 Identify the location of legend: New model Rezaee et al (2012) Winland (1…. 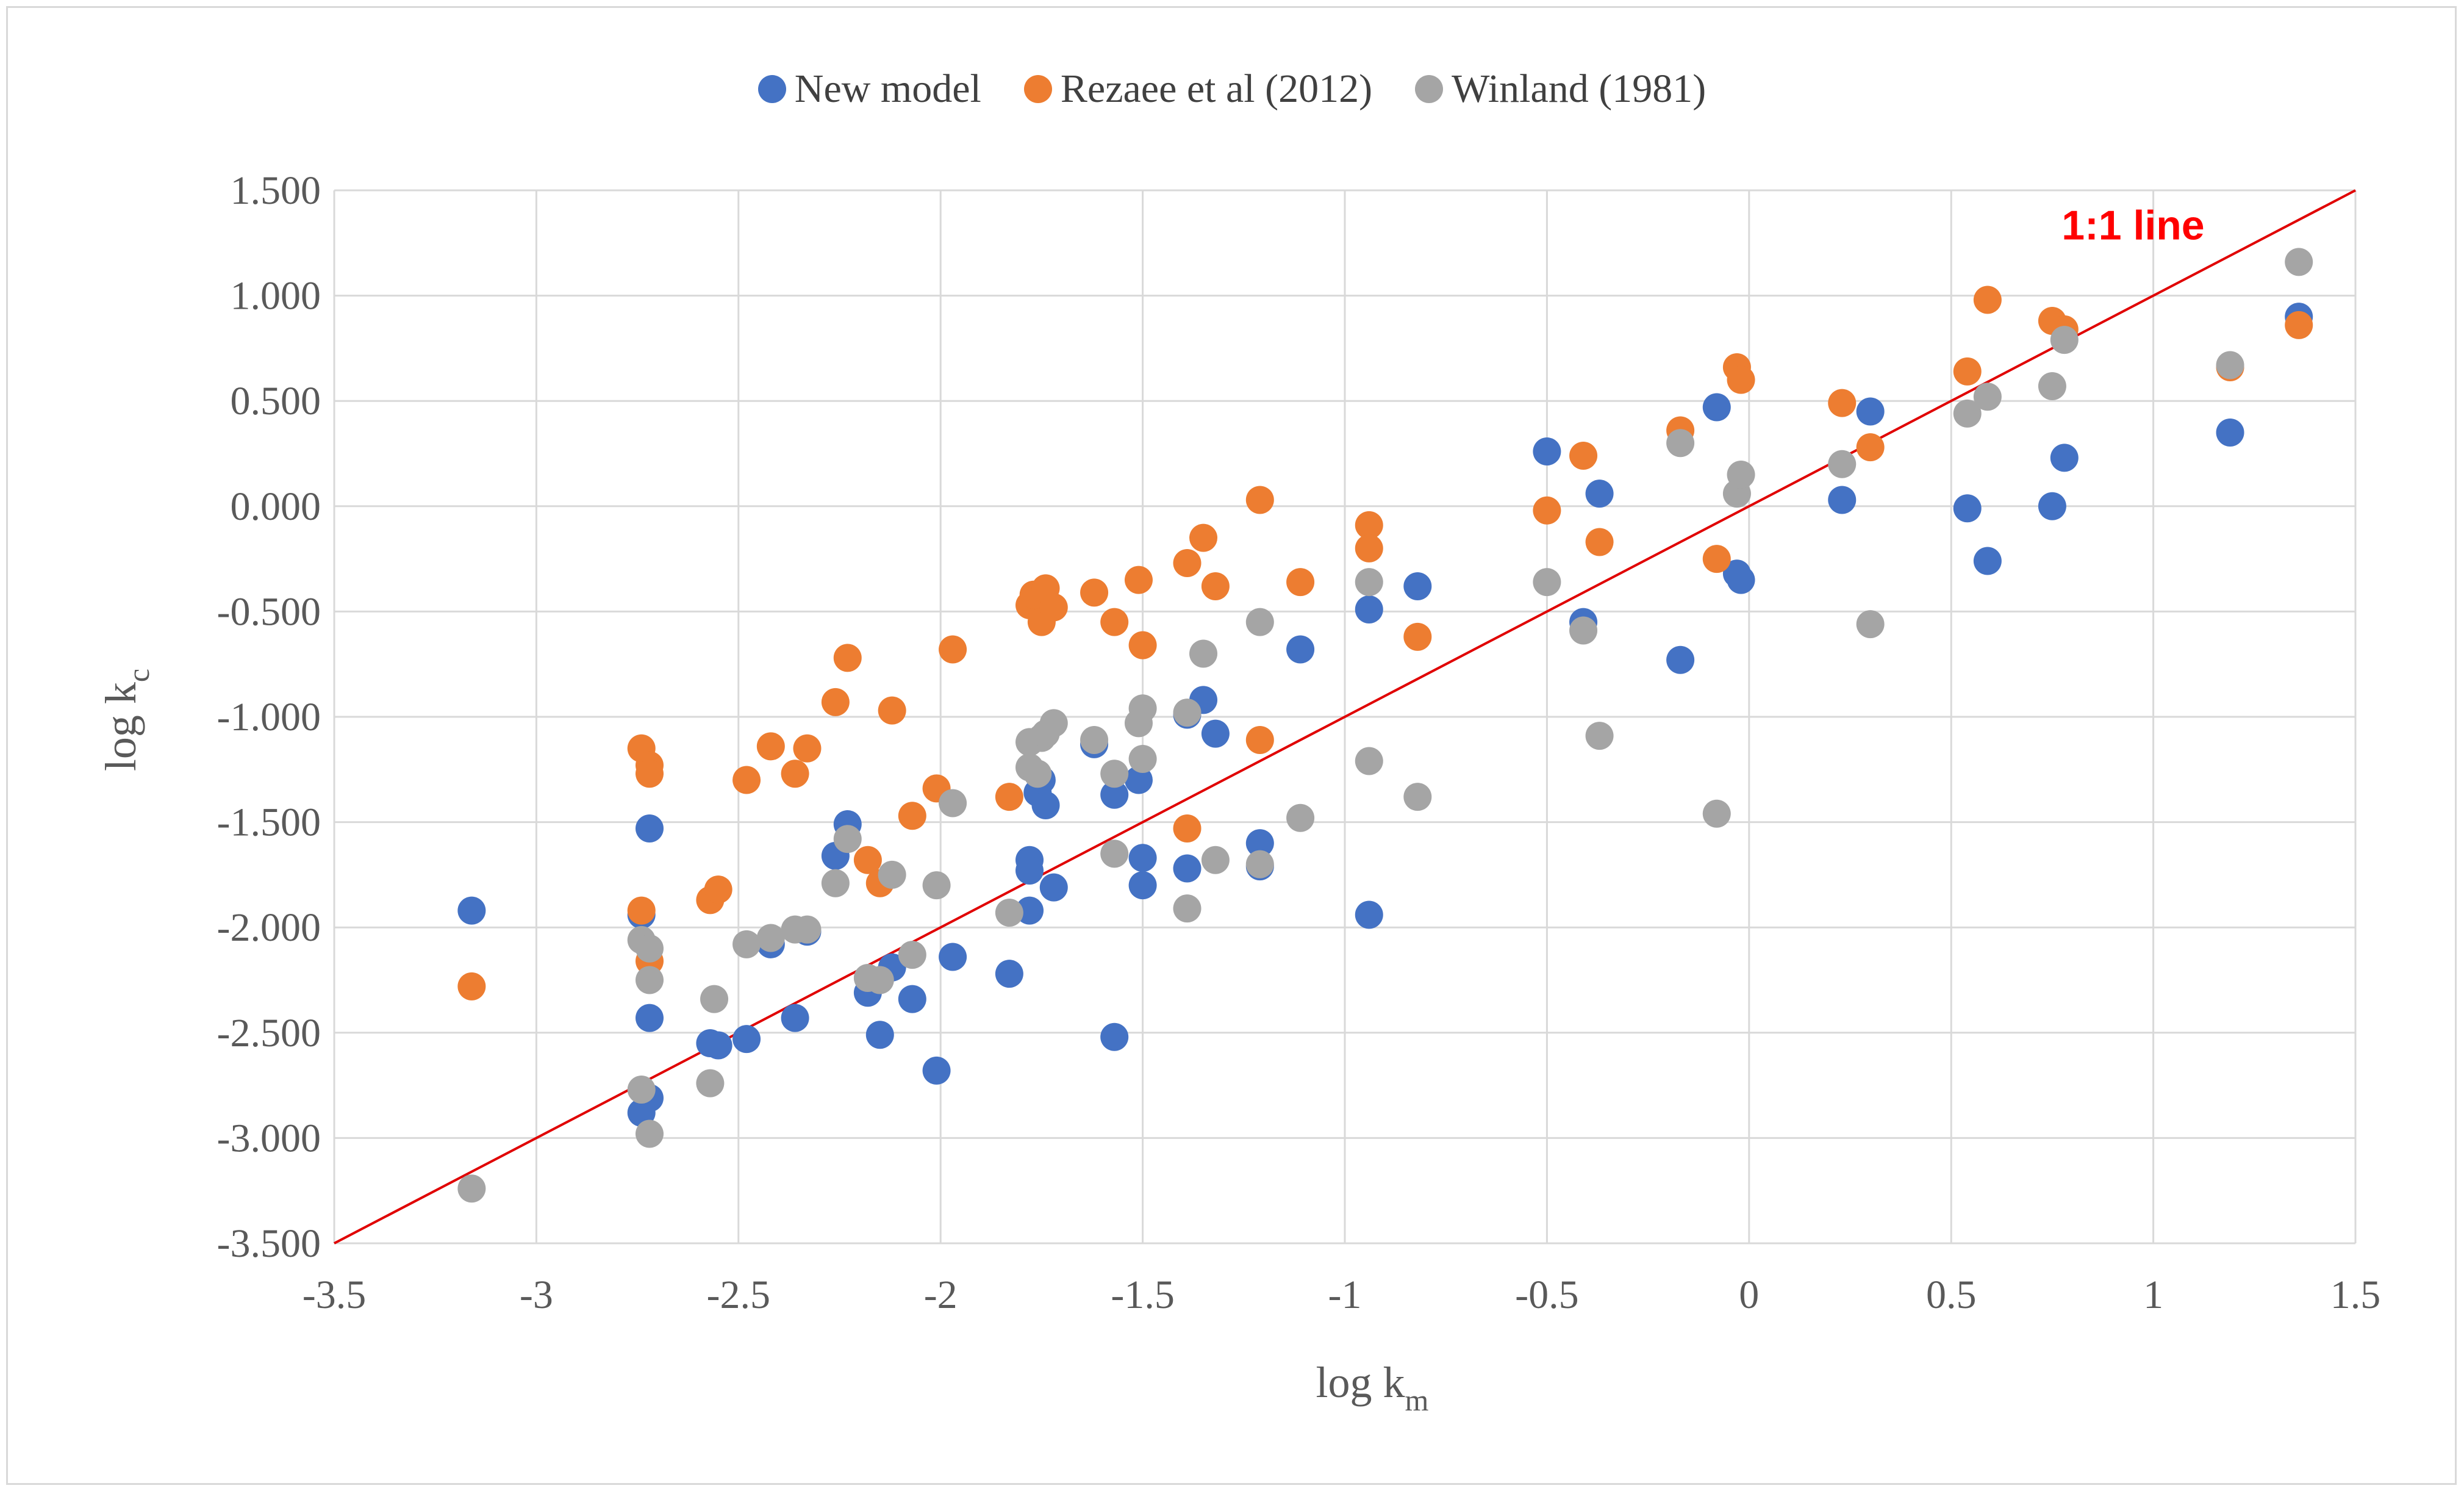
(1232, 89).